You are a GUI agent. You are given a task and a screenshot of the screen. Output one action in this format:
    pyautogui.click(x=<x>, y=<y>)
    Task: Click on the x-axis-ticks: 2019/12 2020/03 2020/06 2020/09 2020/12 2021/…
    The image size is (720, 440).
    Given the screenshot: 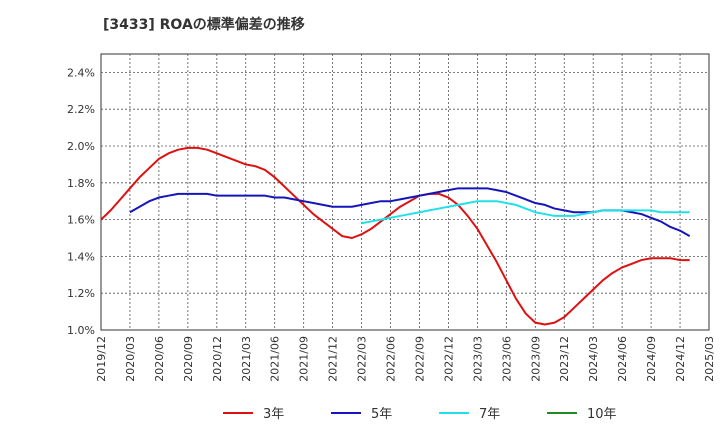 What is the action you would take?
    pyautogui.click(x=405, y=359)
    